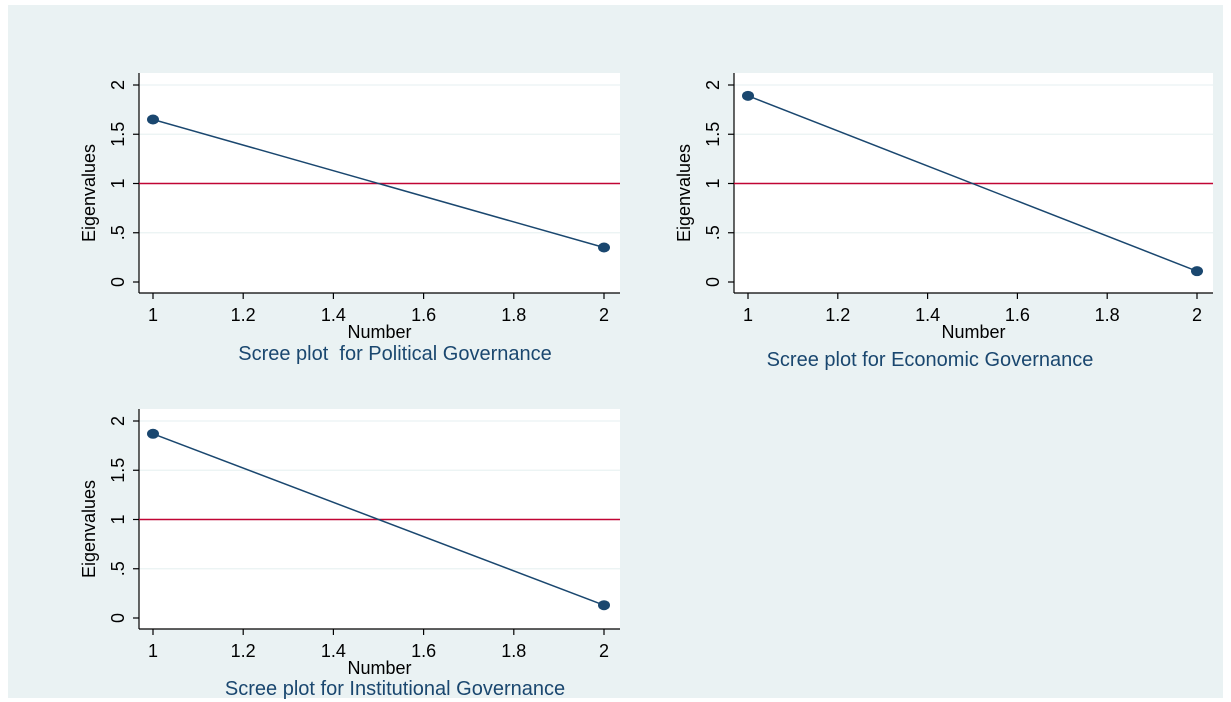 The image size is (1231, 702). Describe the element at coordinates (930, 360) in the screenshot. I see `chart-title: Scree plot for Economic Governance` at that location.